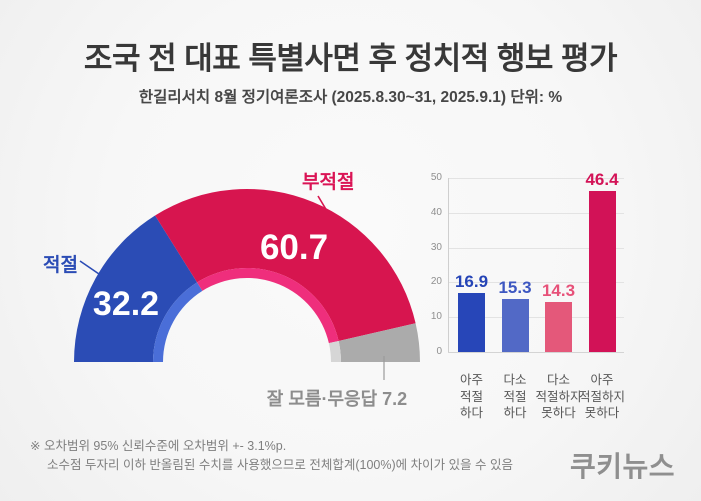 This screenshot has width=701, height=501. Describe the element at coordinates (515, 287) in the screenshot. I see `bar-value-label: 15.3` at that location.